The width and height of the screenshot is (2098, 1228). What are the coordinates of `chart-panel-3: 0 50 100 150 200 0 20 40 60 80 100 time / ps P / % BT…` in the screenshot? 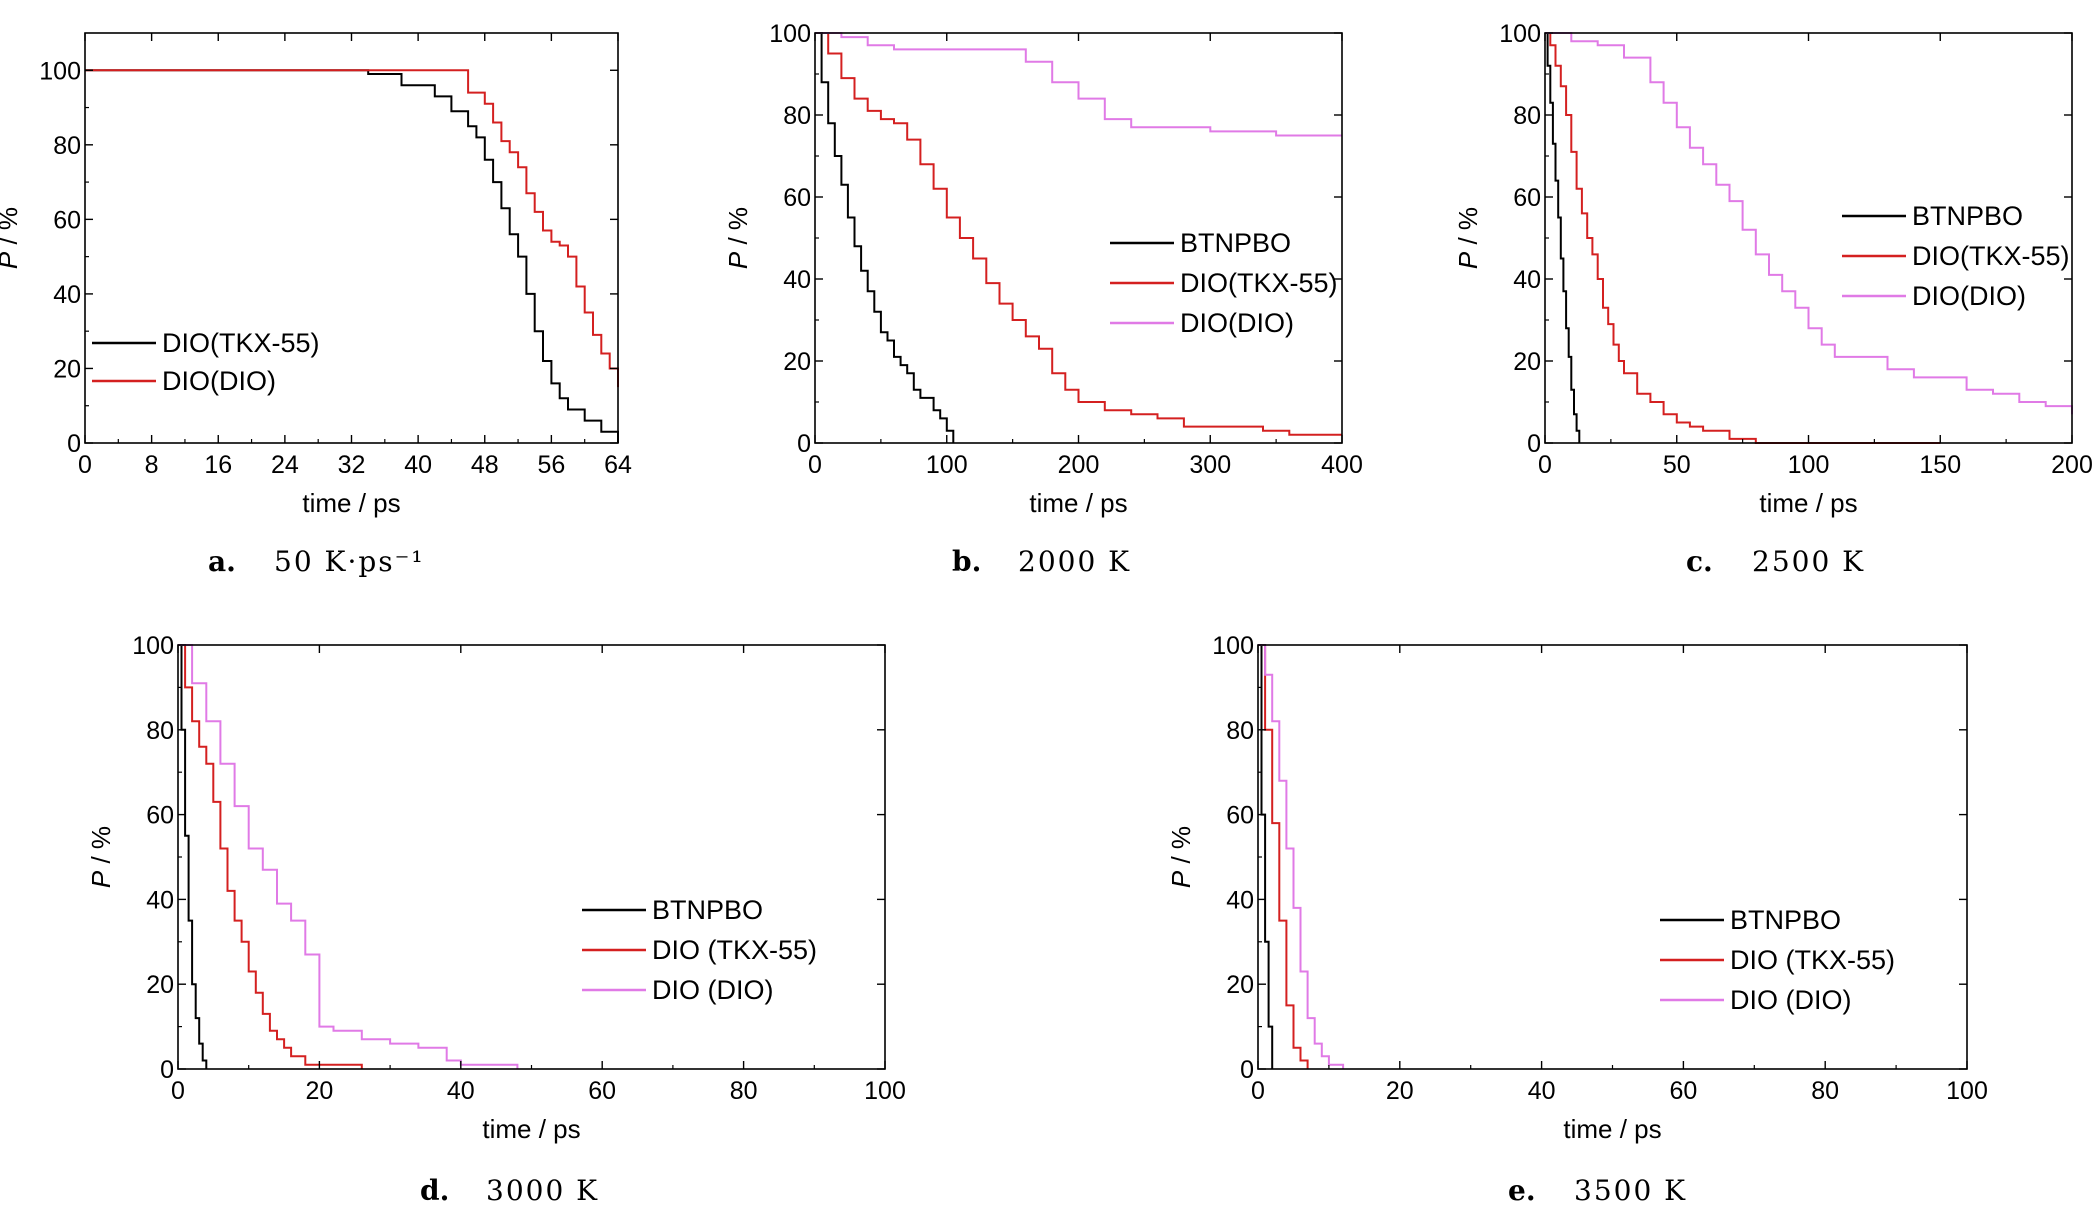 It's located at (1773, 299).